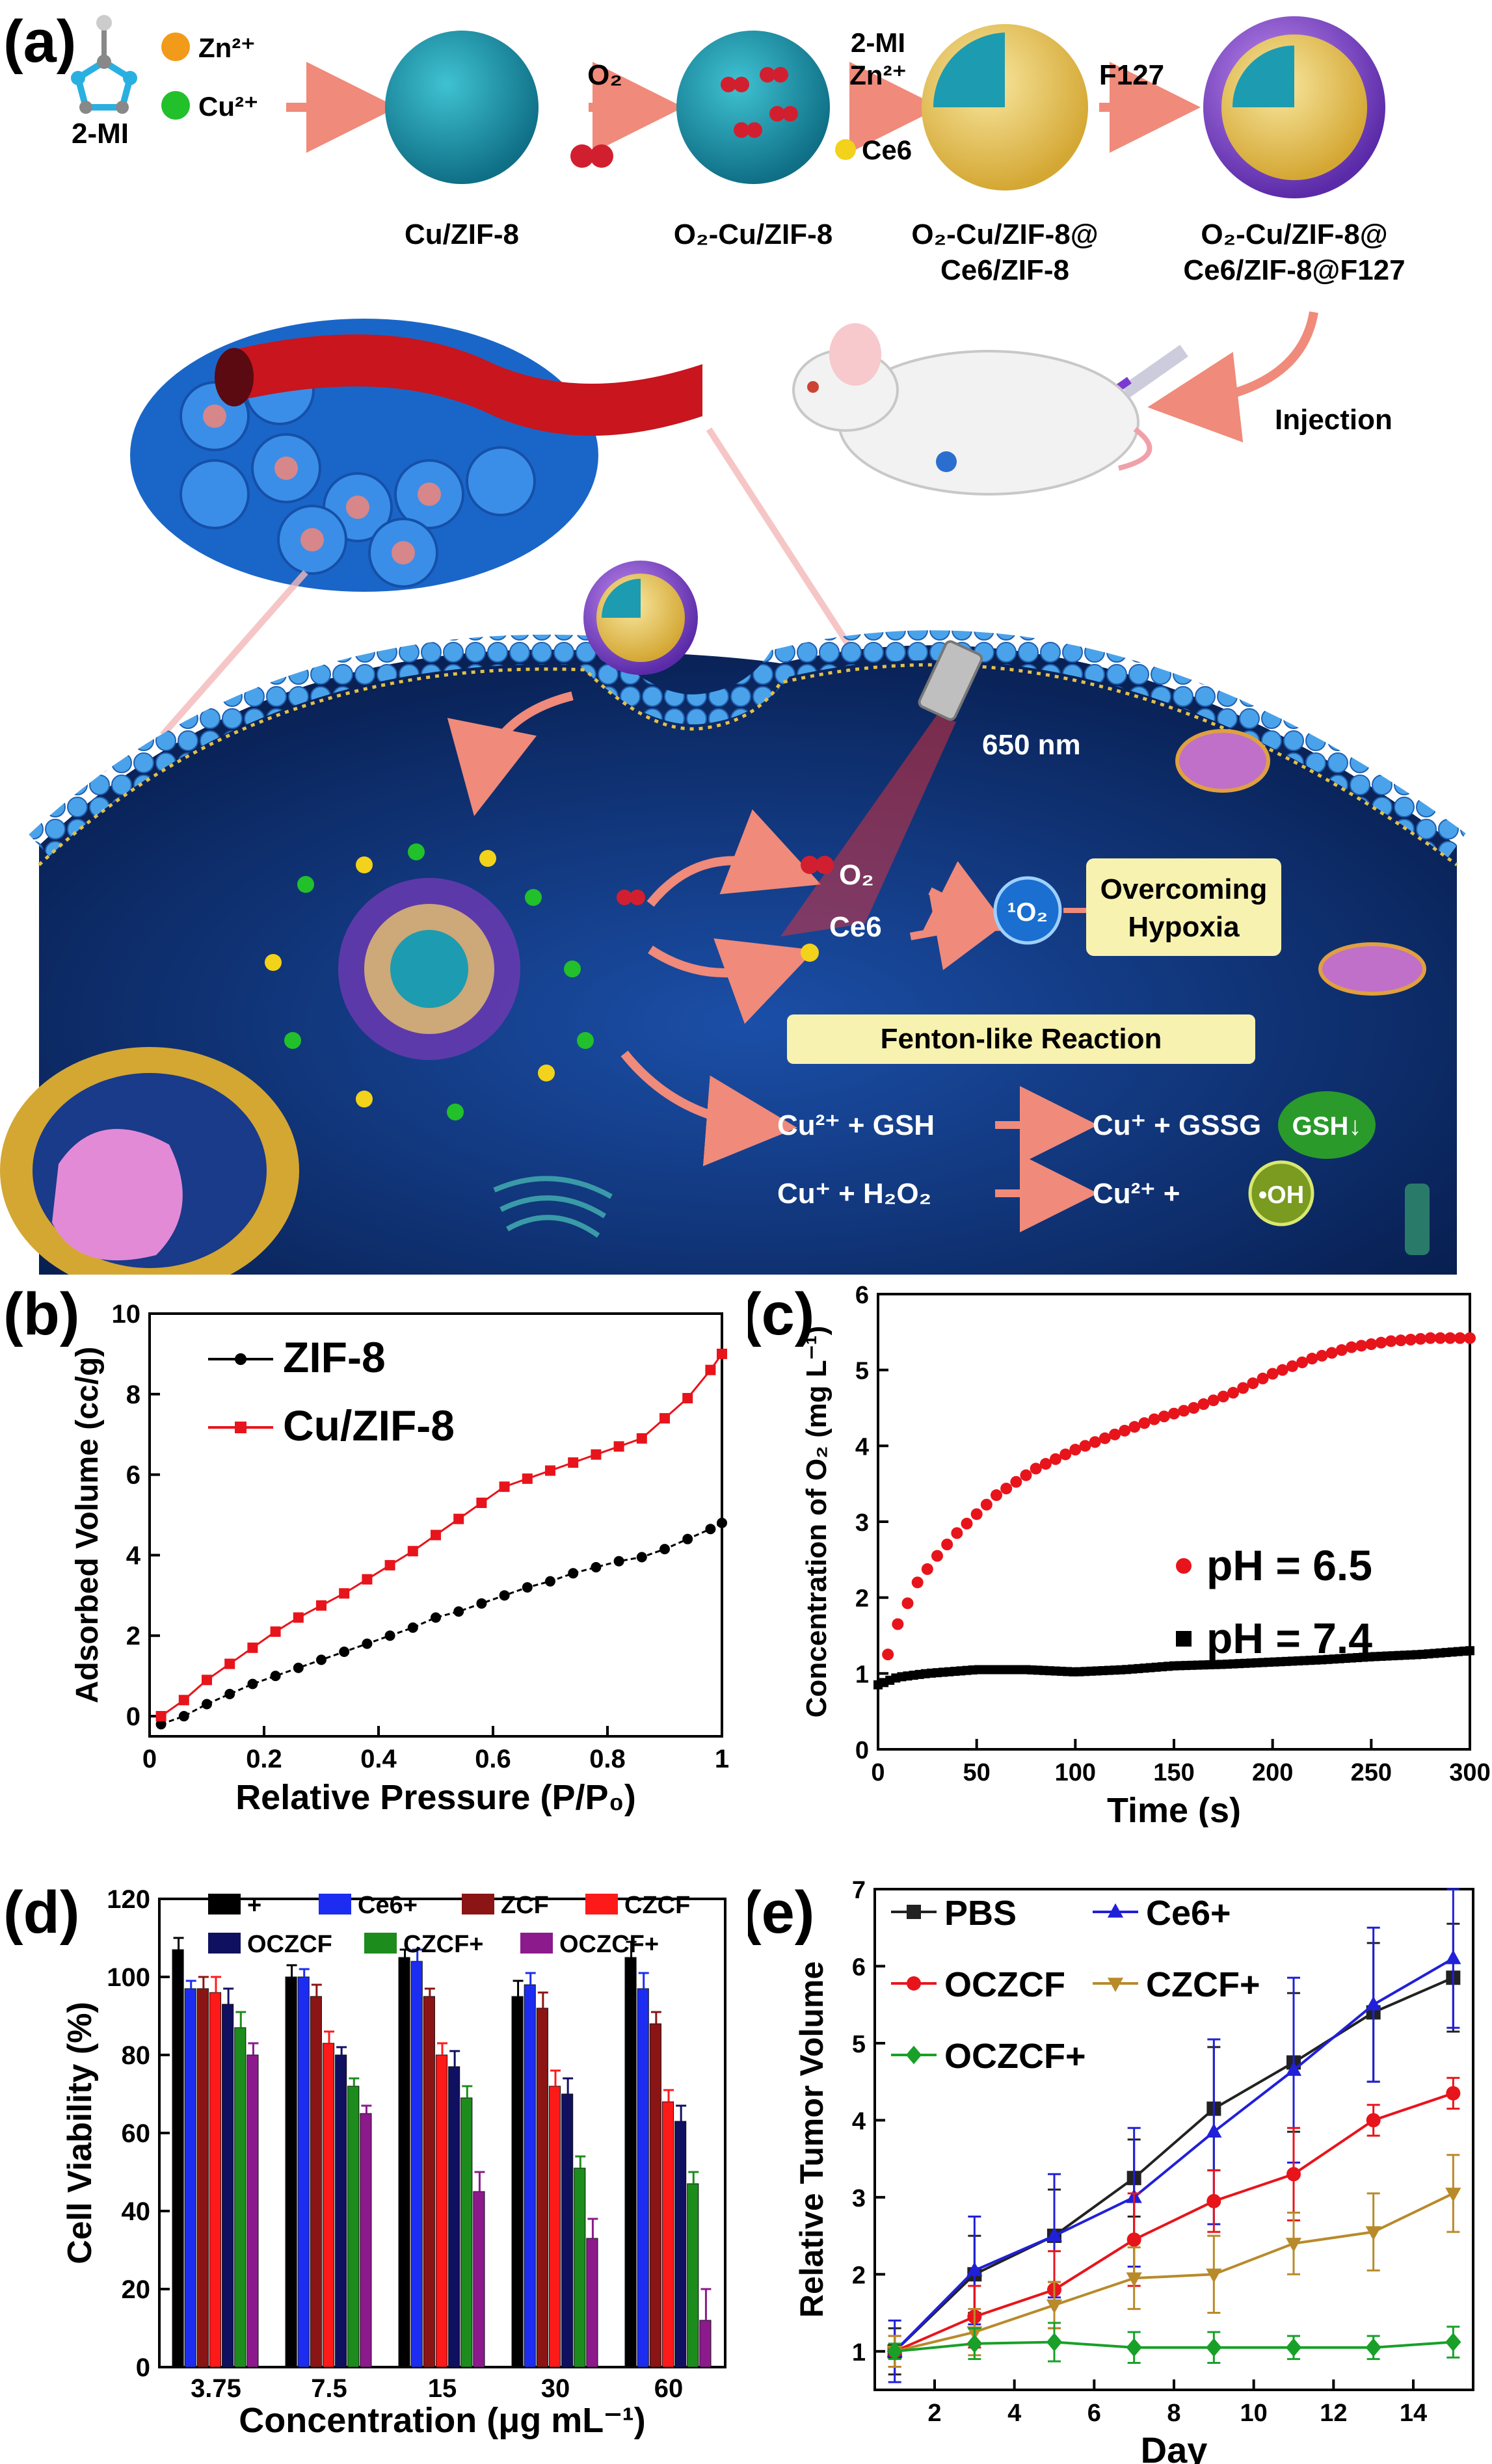 This screenshot has width=1492, height=2464. I want to click on tumor-site-icon, so click(946, 461).